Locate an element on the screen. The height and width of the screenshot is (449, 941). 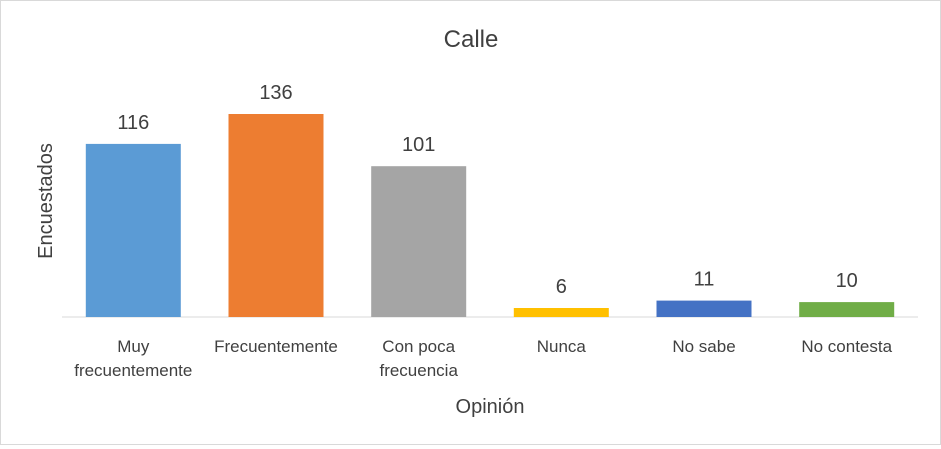
category-label: No contesta is located at coordinates (846, 346).